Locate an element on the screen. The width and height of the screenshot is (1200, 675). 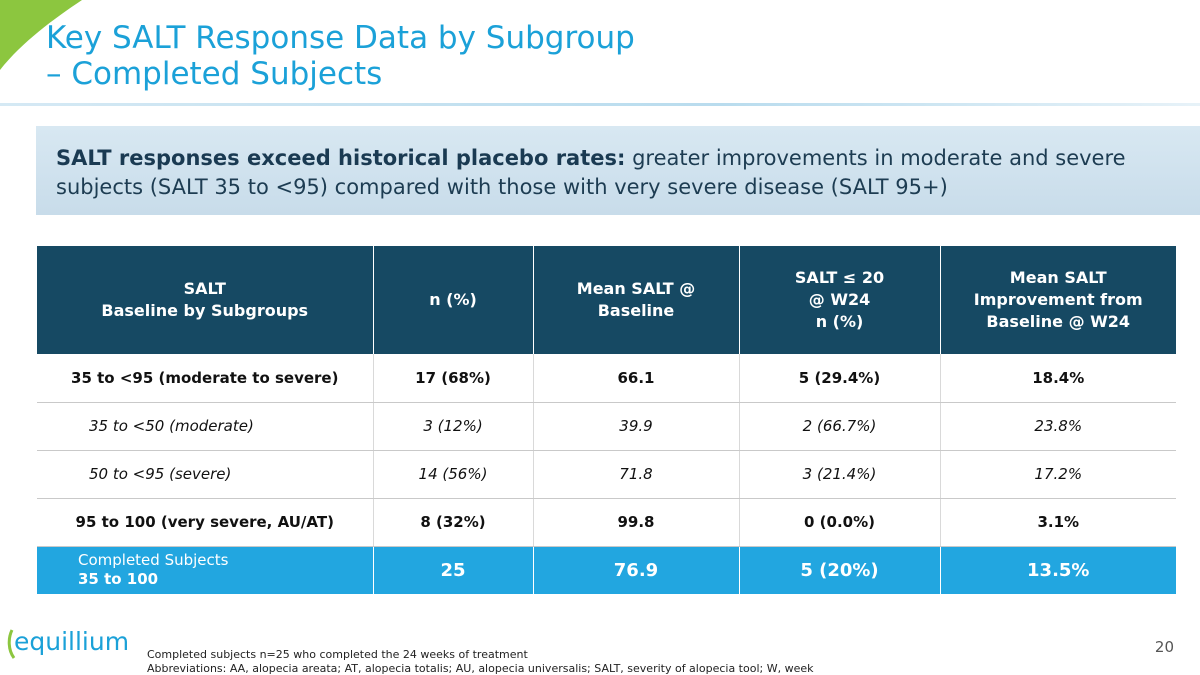
cell-salt-le-20: 3 (21.4%) is located at coordinates (840, 474).